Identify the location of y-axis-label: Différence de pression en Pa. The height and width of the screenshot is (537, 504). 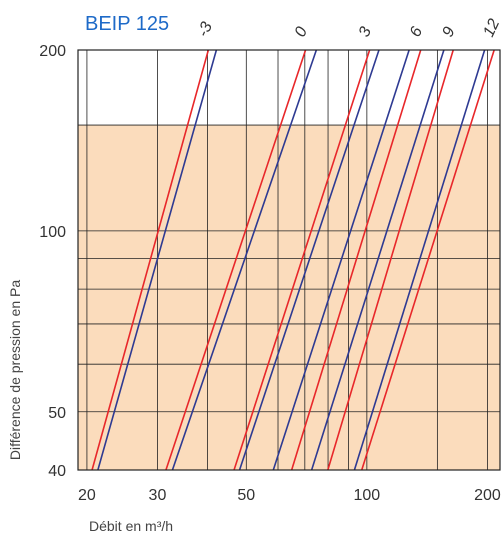
(15, 370).